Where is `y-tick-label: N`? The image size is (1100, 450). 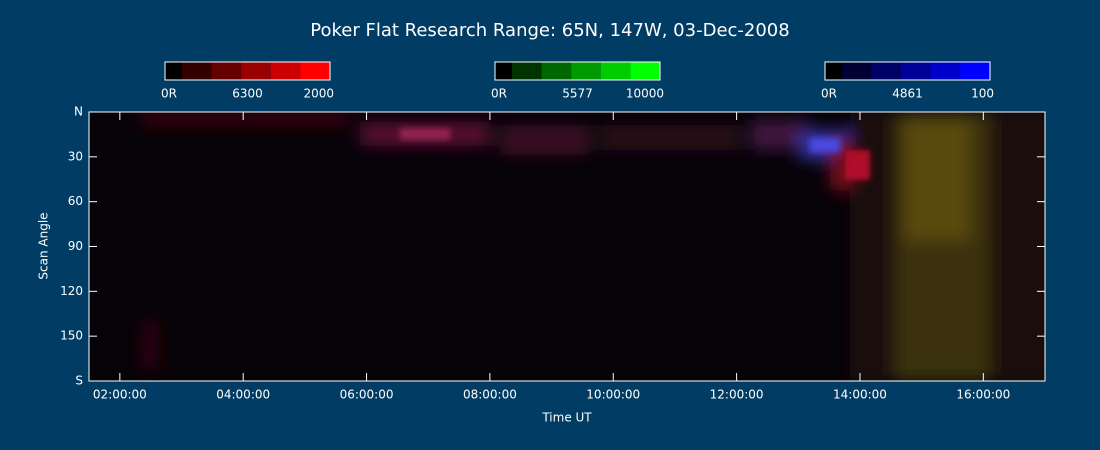 y-tick-label: N is located at coordinates (78, 112).